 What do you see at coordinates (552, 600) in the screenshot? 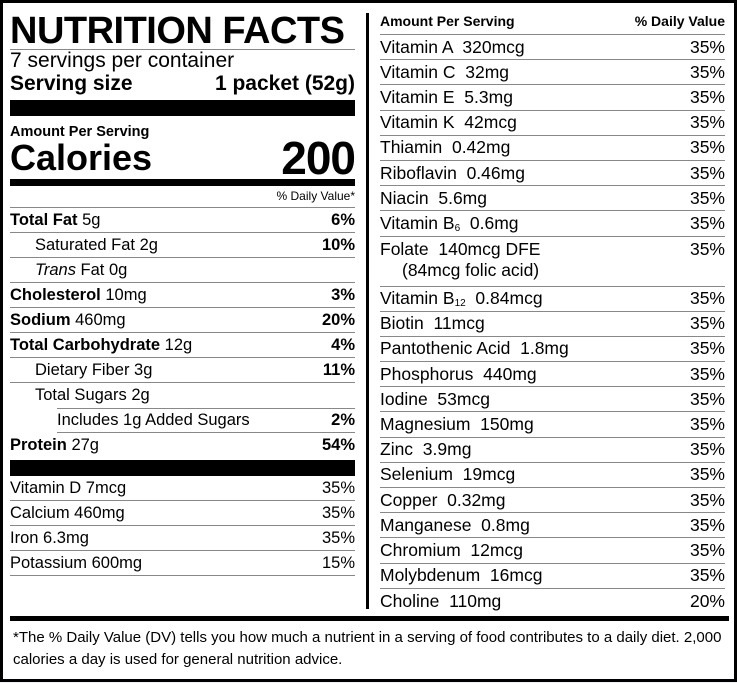
I see `vitamin-row: Choline 110mg 20%` at bounding box center [552, 600].